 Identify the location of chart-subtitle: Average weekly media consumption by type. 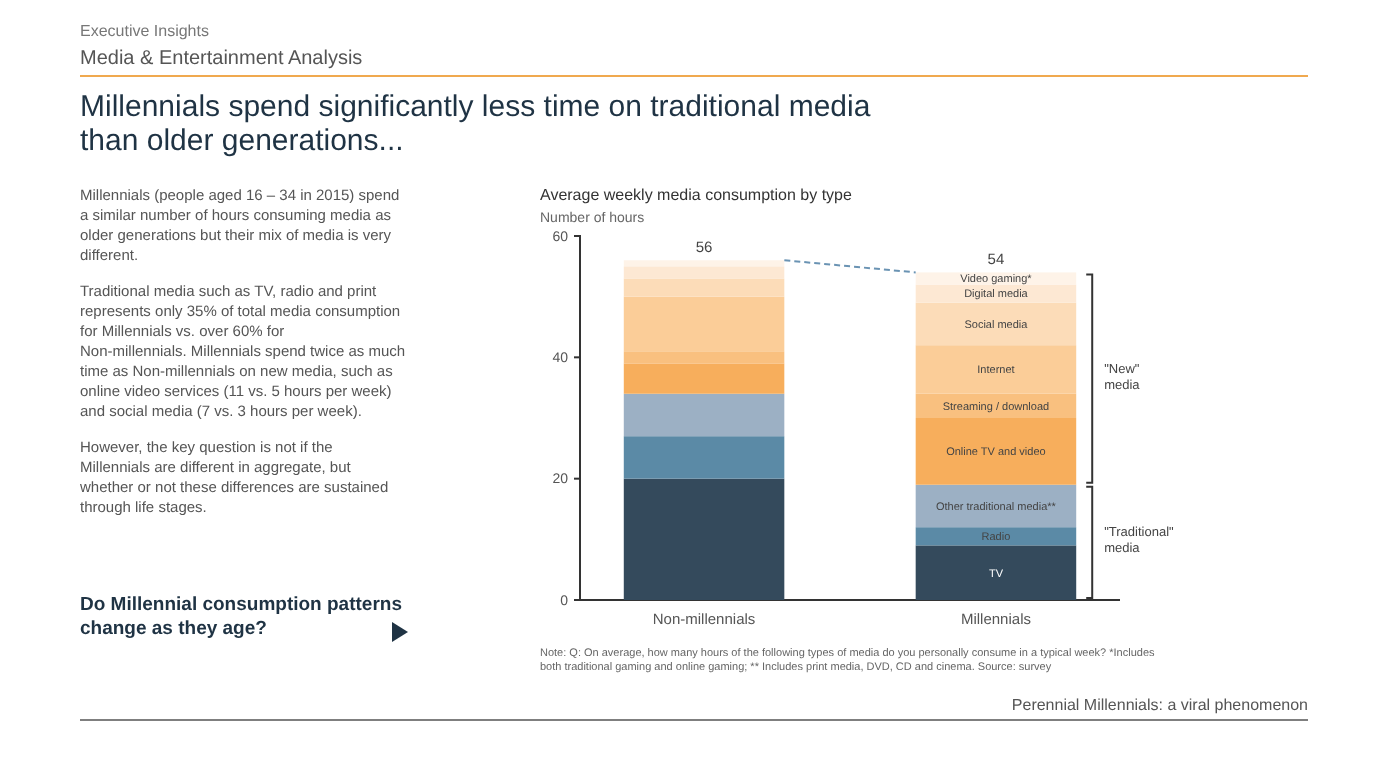
(696, 195).